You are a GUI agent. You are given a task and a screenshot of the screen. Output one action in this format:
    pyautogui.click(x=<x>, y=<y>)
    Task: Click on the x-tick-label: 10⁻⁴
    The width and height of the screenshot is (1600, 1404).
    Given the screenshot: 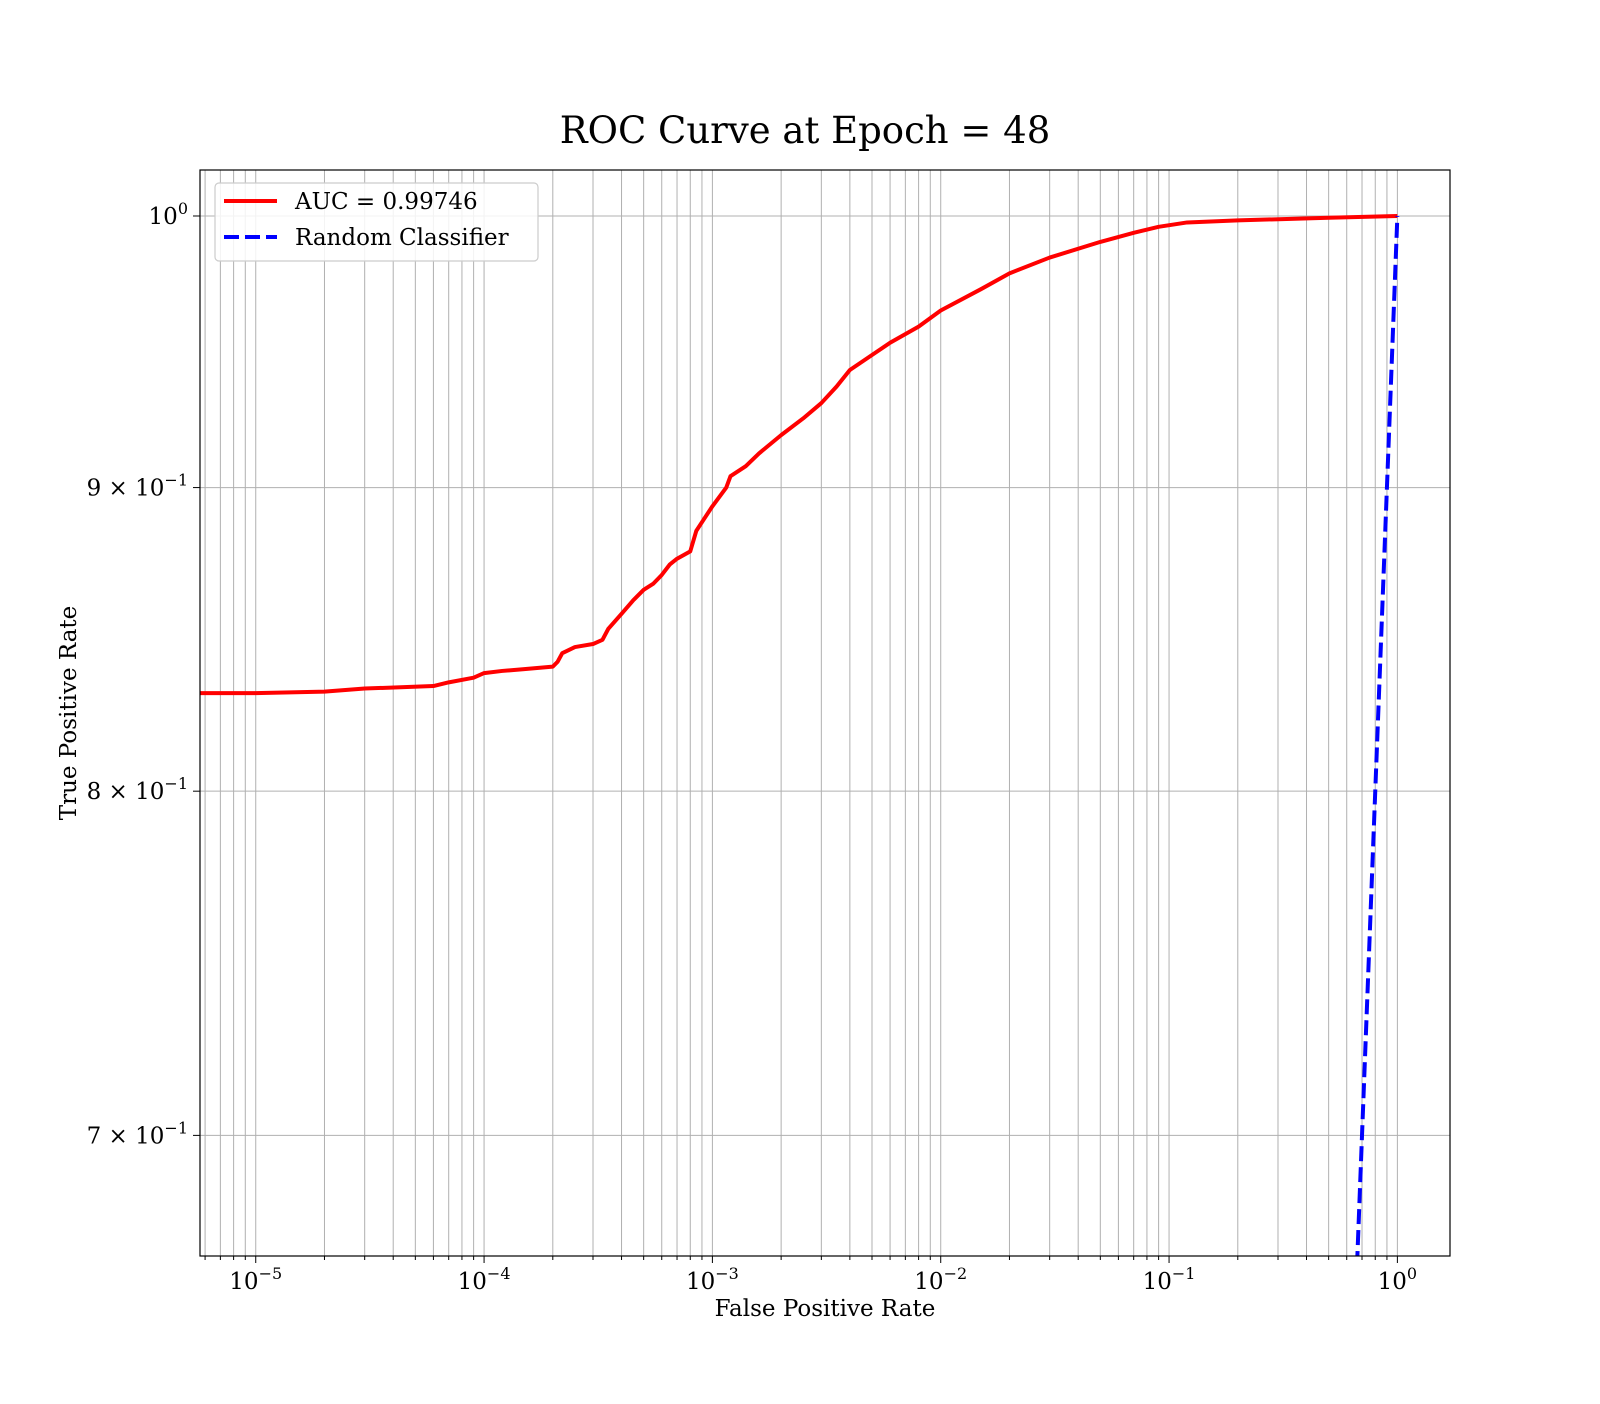 What is the action you would take?
    pyautogui.click(x=484, y=1279)
    